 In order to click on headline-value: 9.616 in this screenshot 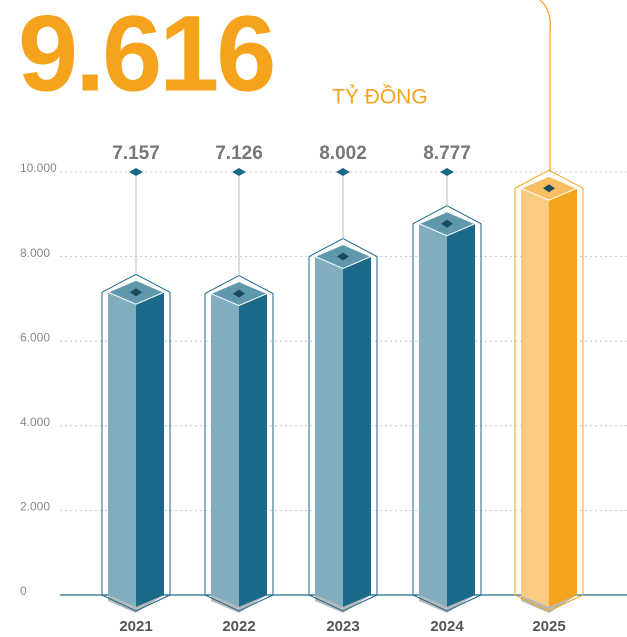, I will do `click(145, 57)`.